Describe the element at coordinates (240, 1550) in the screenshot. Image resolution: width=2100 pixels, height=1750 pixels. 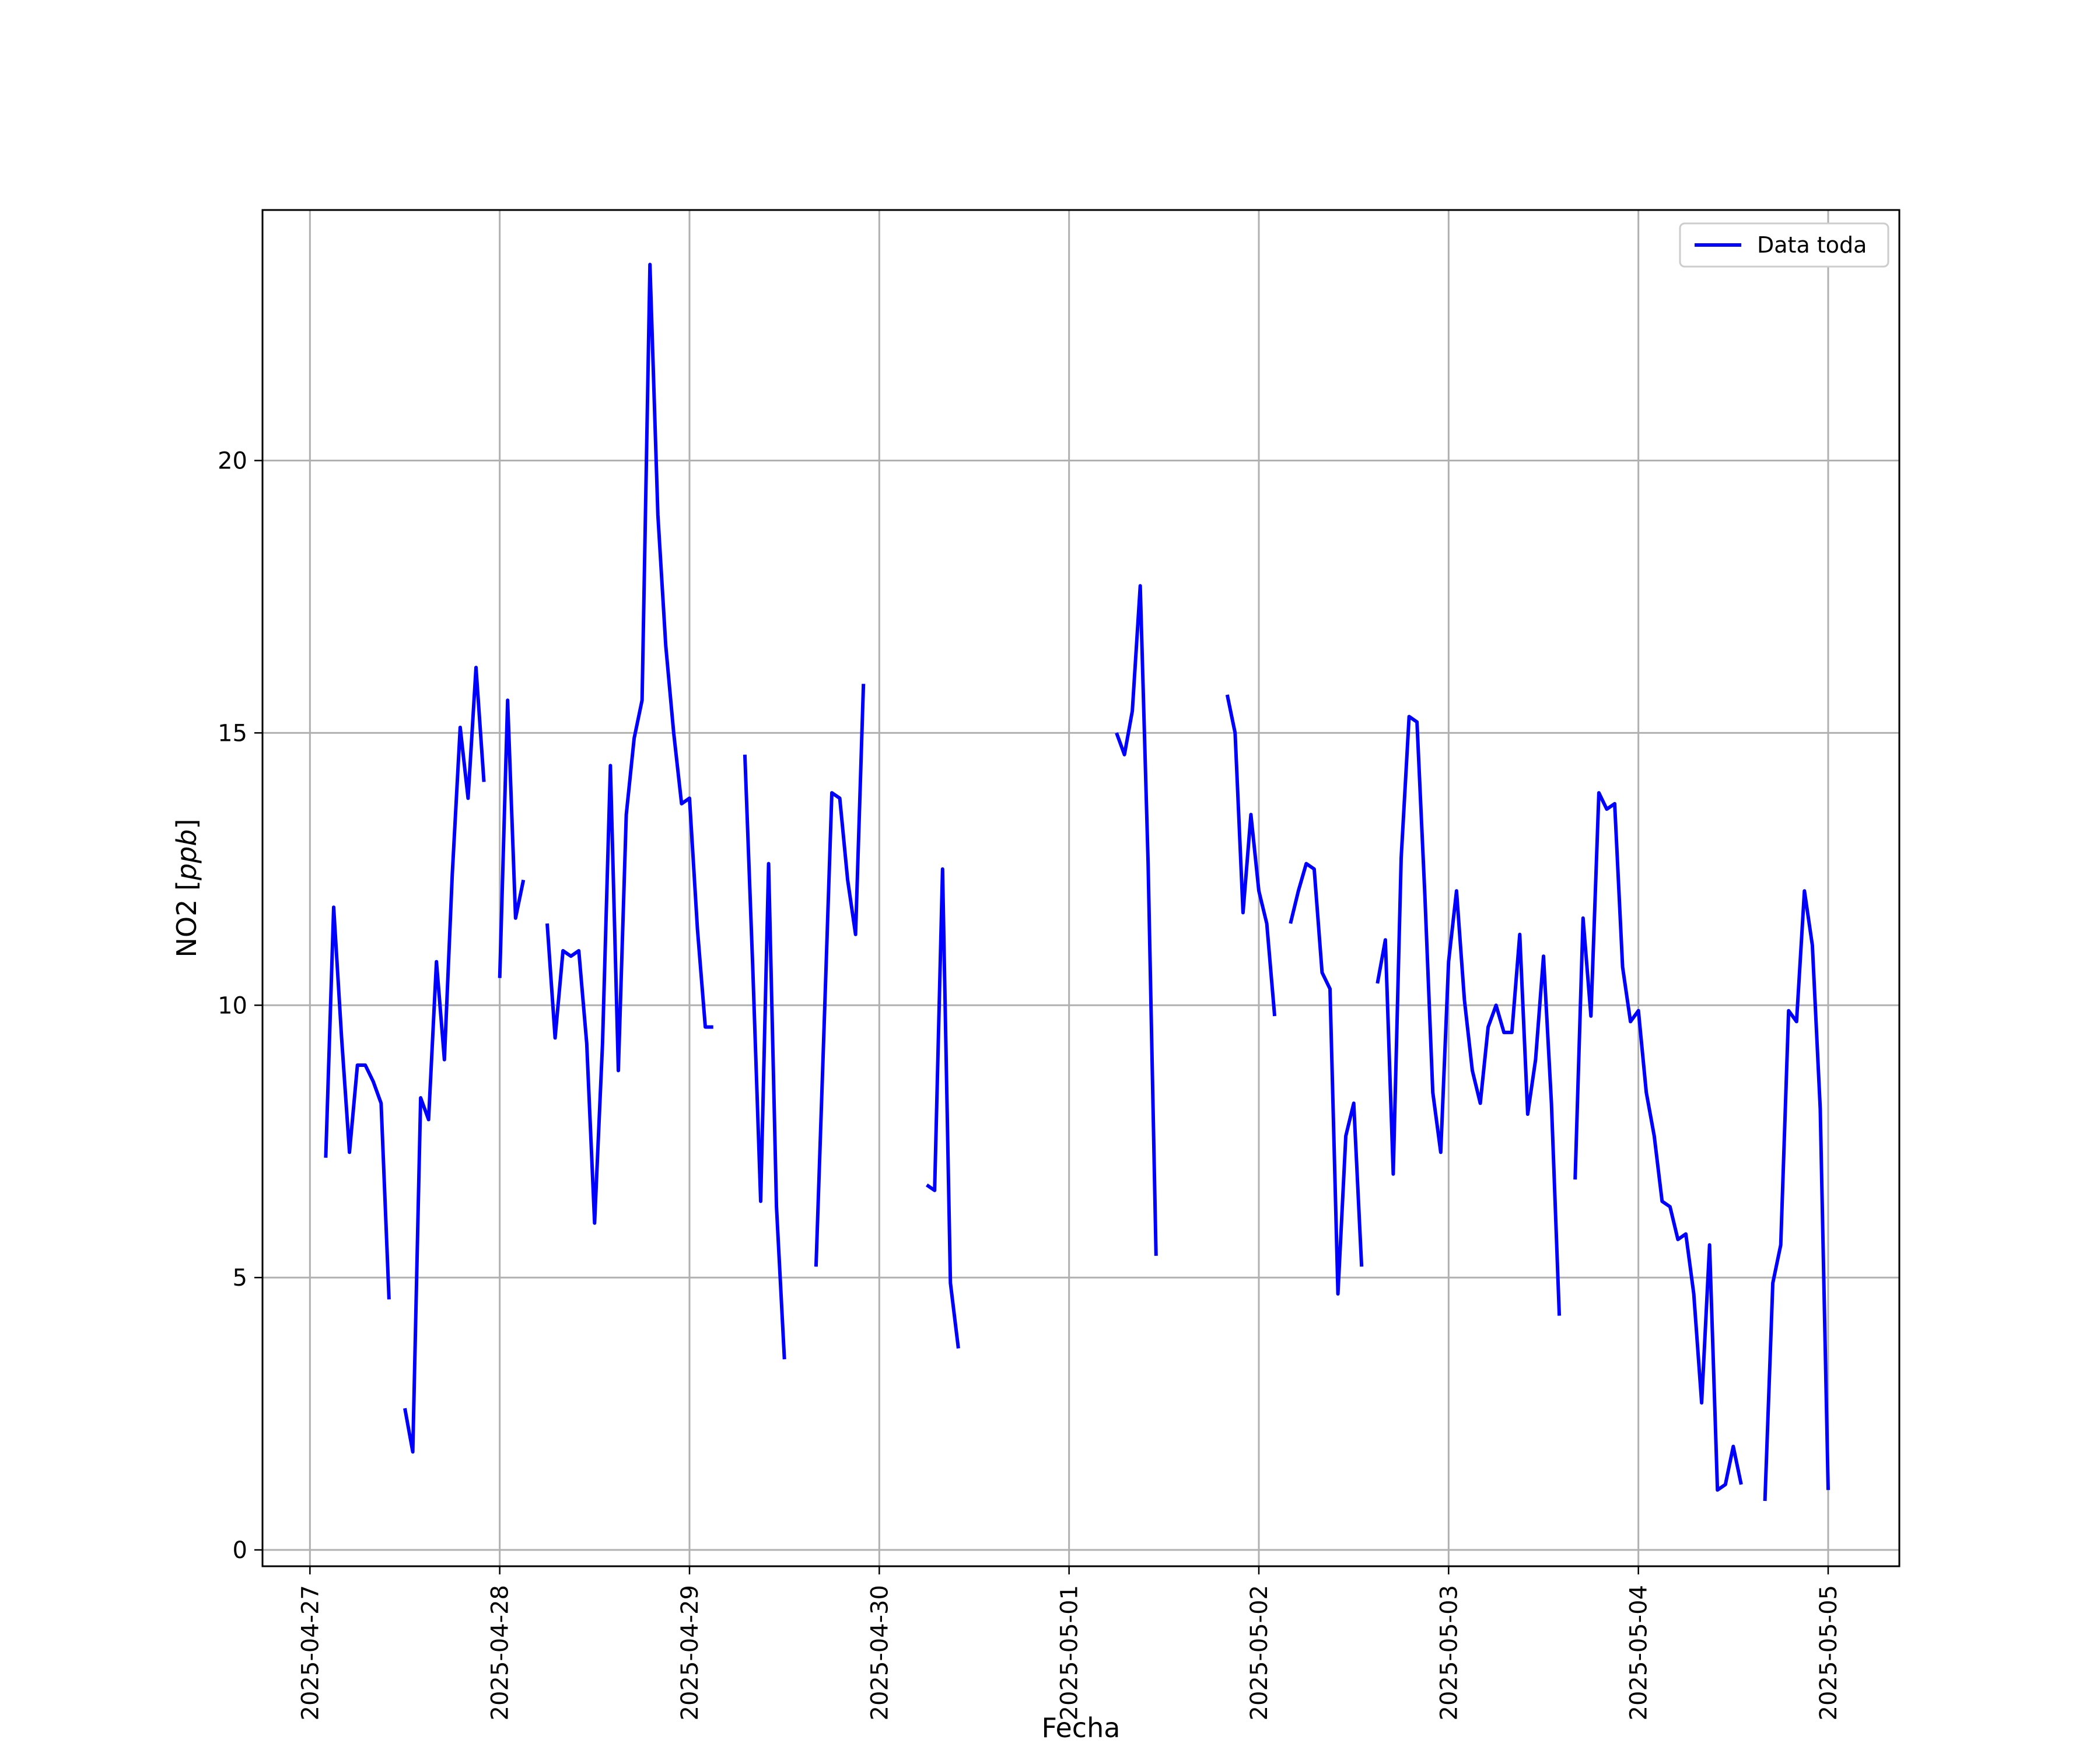
I see `y-tick-label: 0` at that location.